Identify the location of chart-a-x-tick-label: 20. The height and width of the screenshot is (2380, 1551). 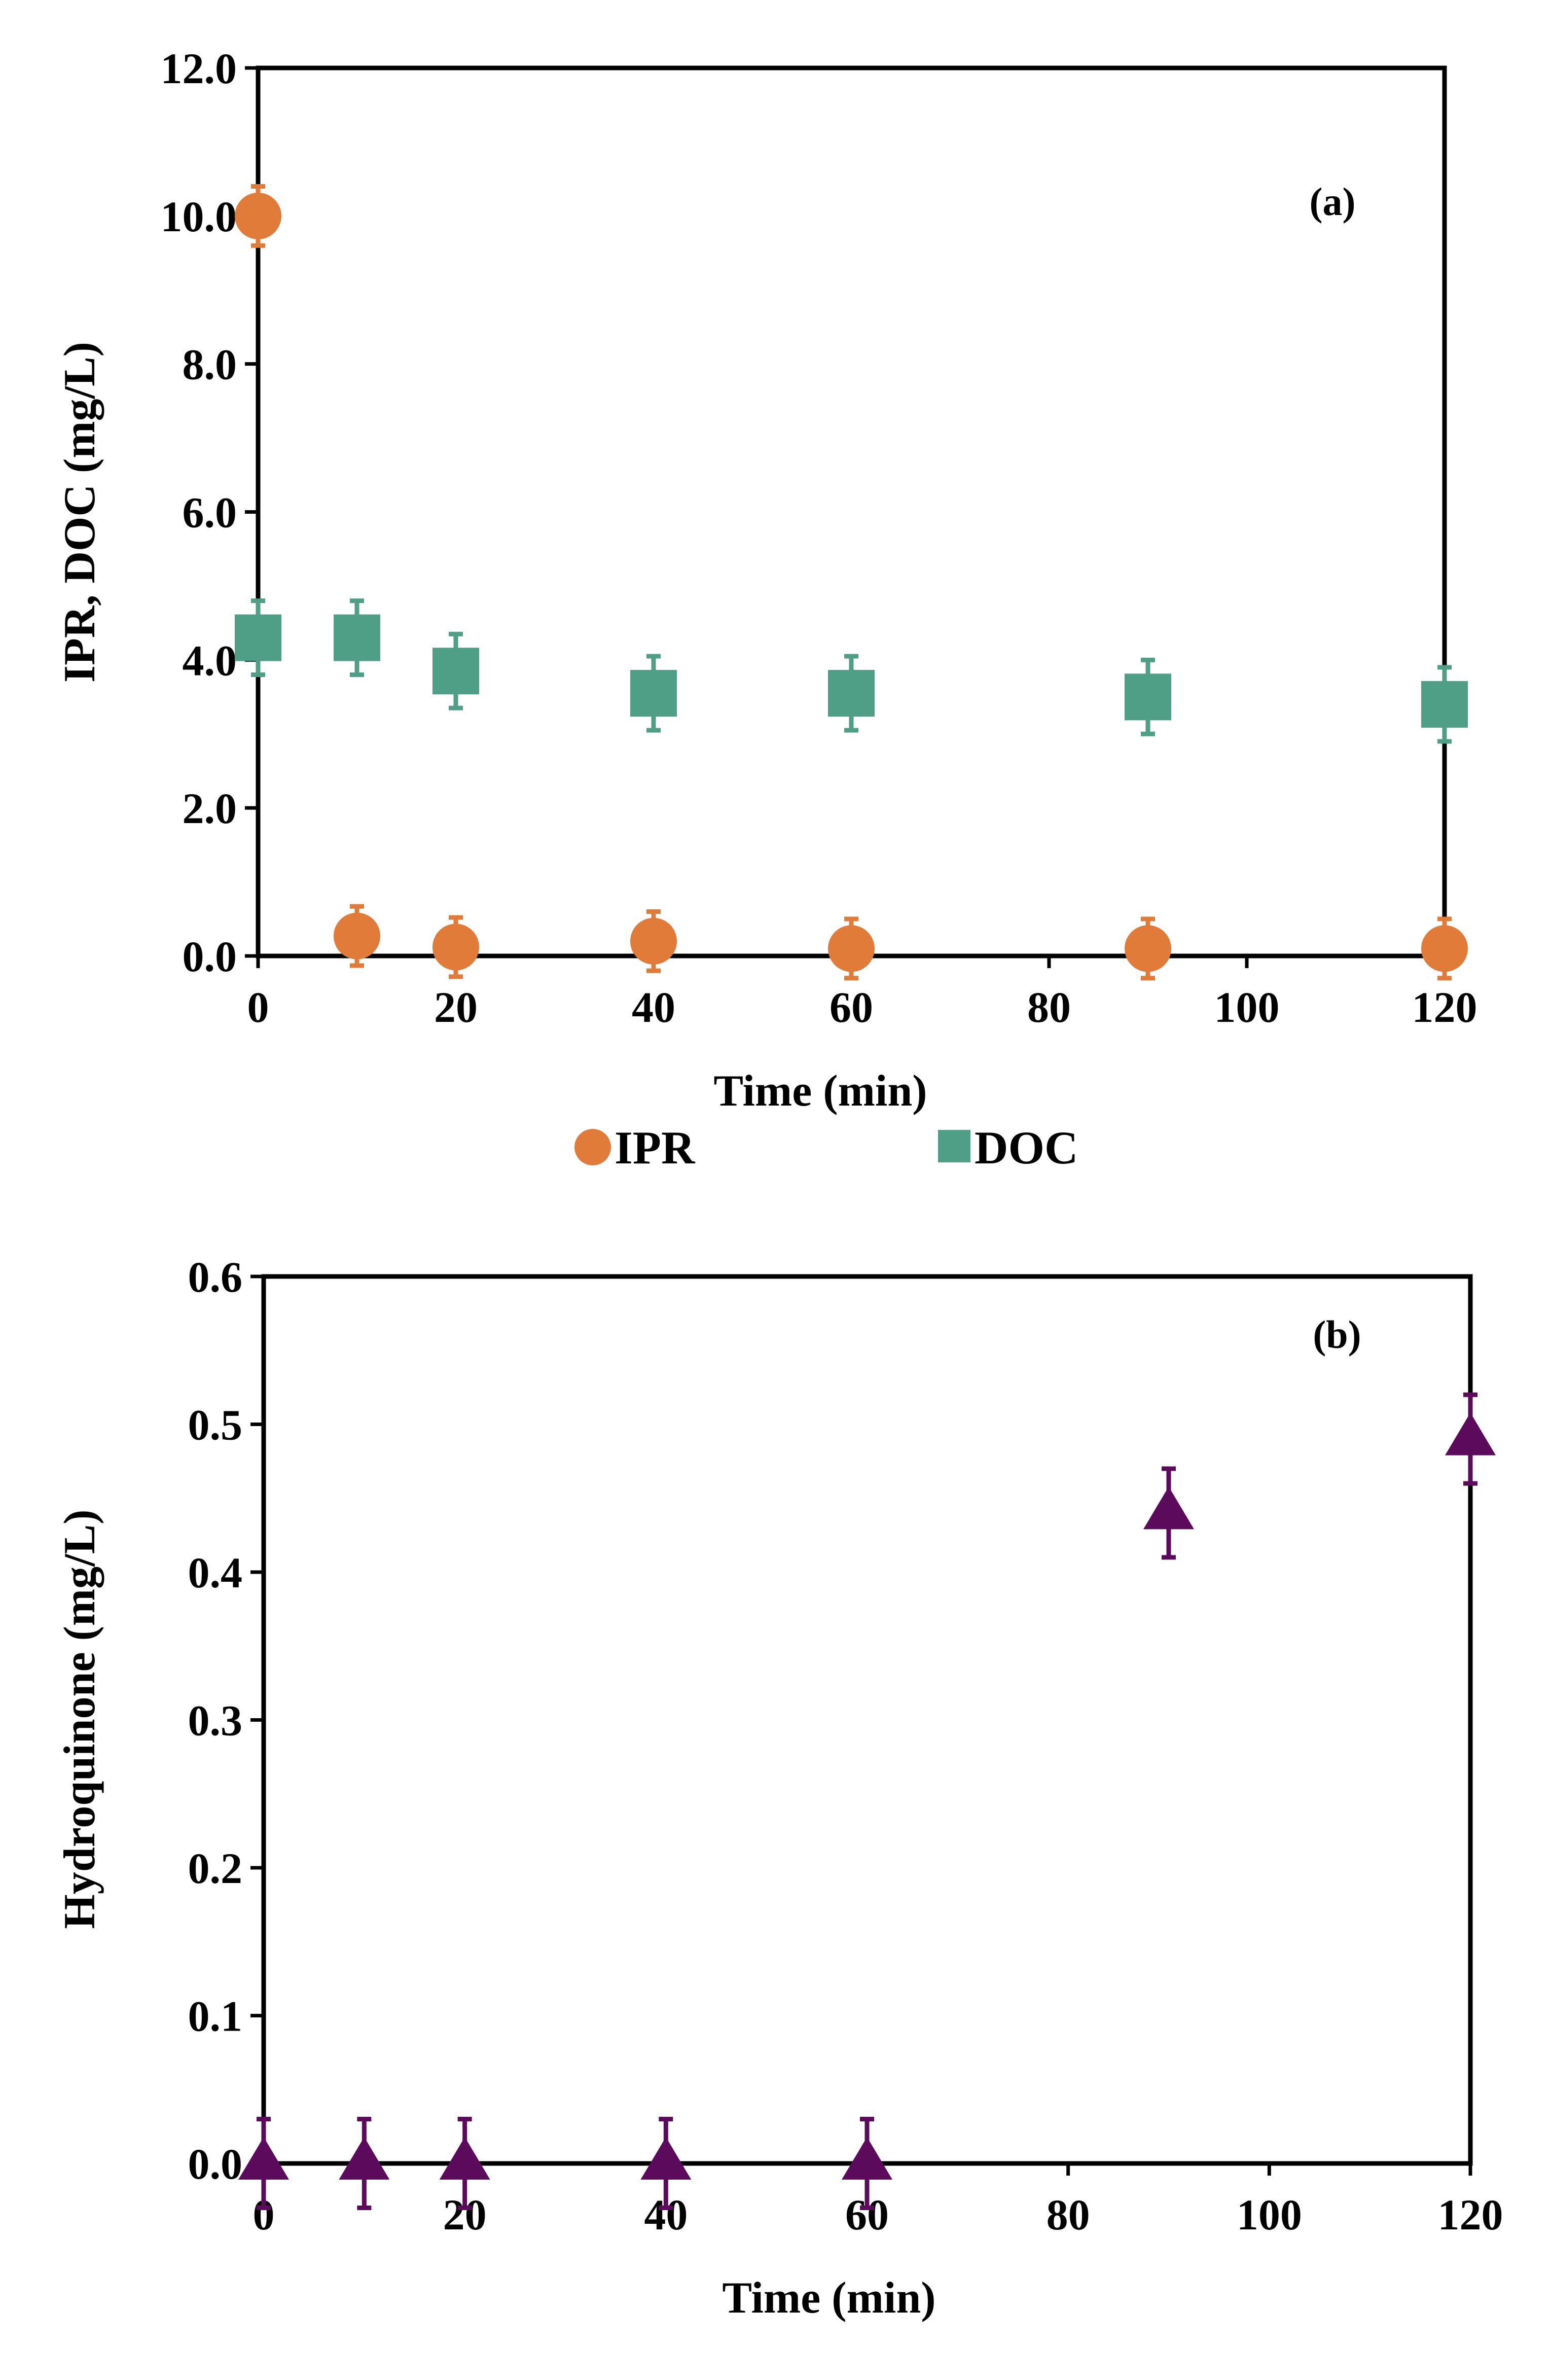
(456, 1008).